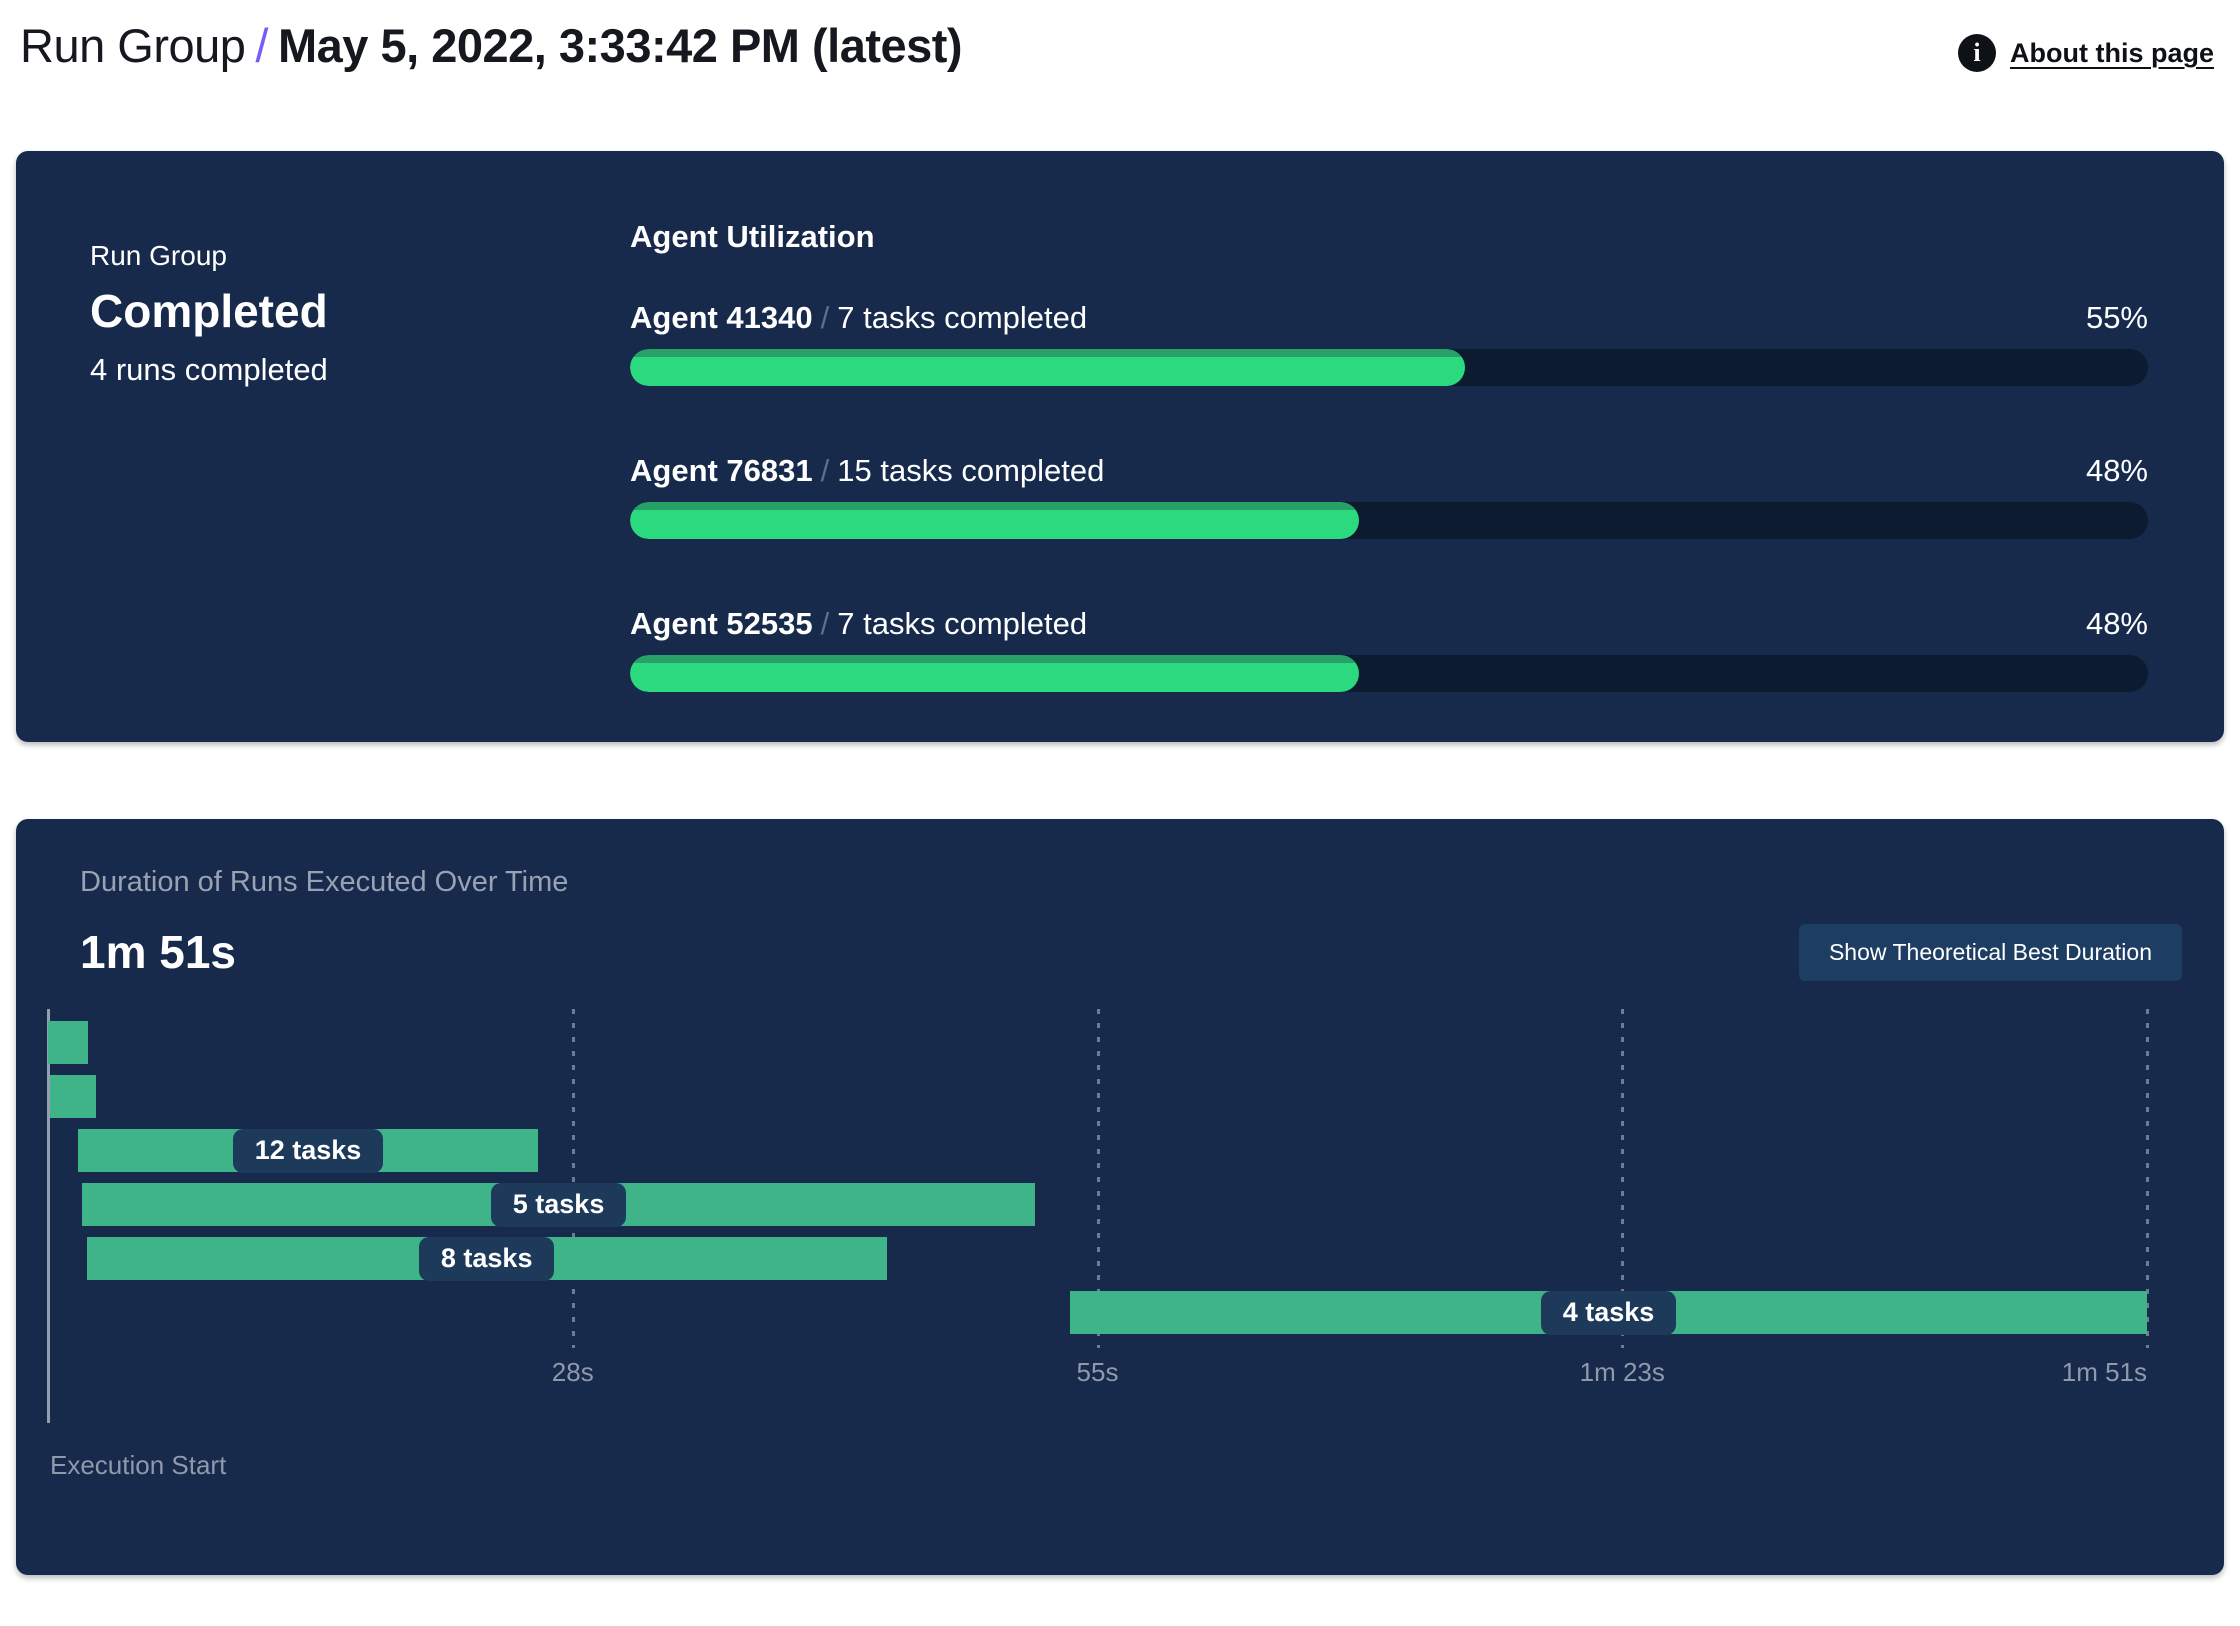  What do you see at coordinates (1389, 318) in the screenshot?
I see `agent-row-labels: Agent 41340/7 tasks completed 55%` at bounding box center [1389, 318].